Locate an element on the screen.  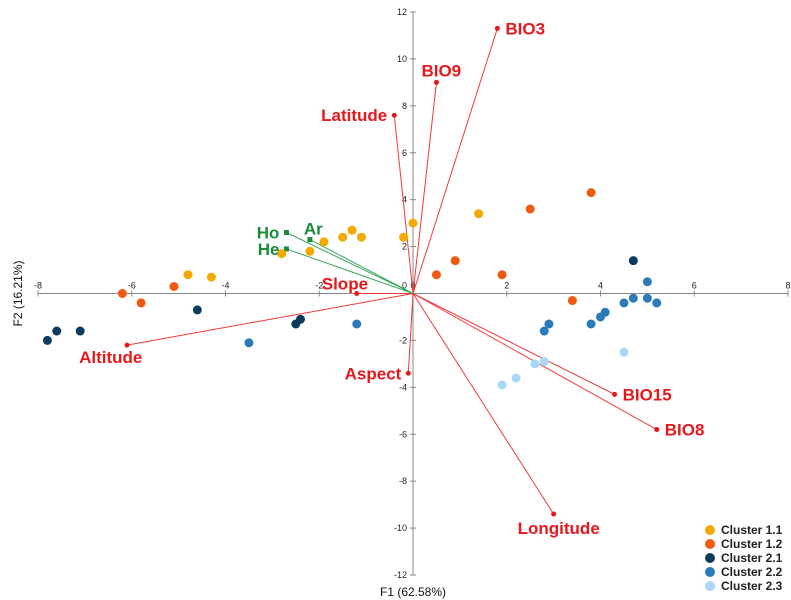
y-tick-label: 2 is located at coordinates (404, 247).